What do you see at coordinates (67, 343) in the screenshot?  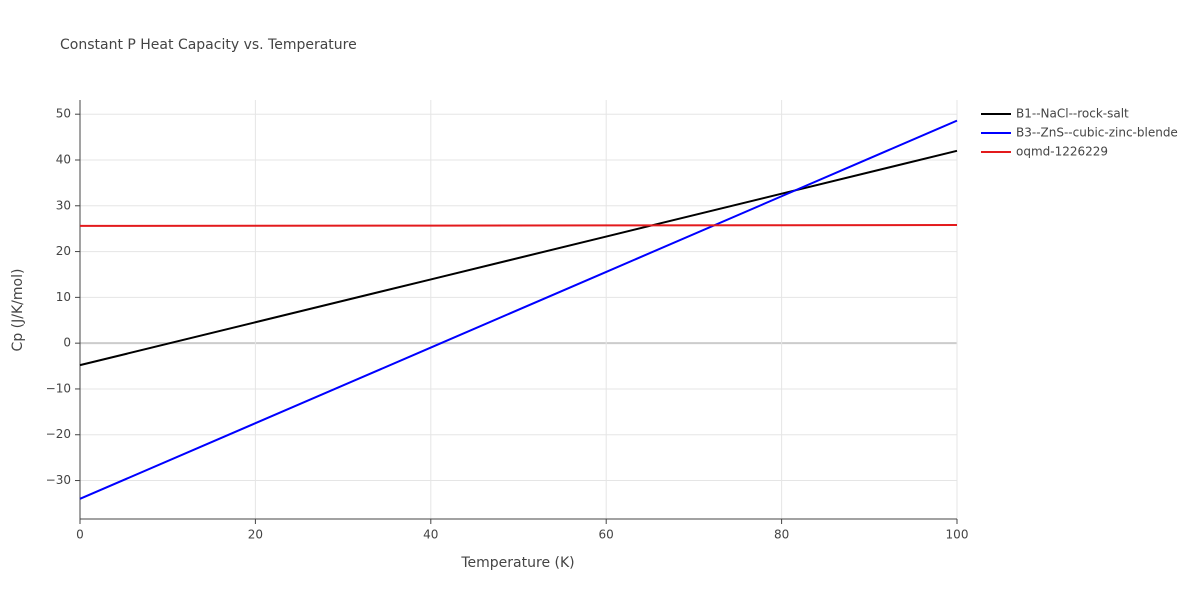 I see `y-tick-label: 0` at bounding box center [67, 343].